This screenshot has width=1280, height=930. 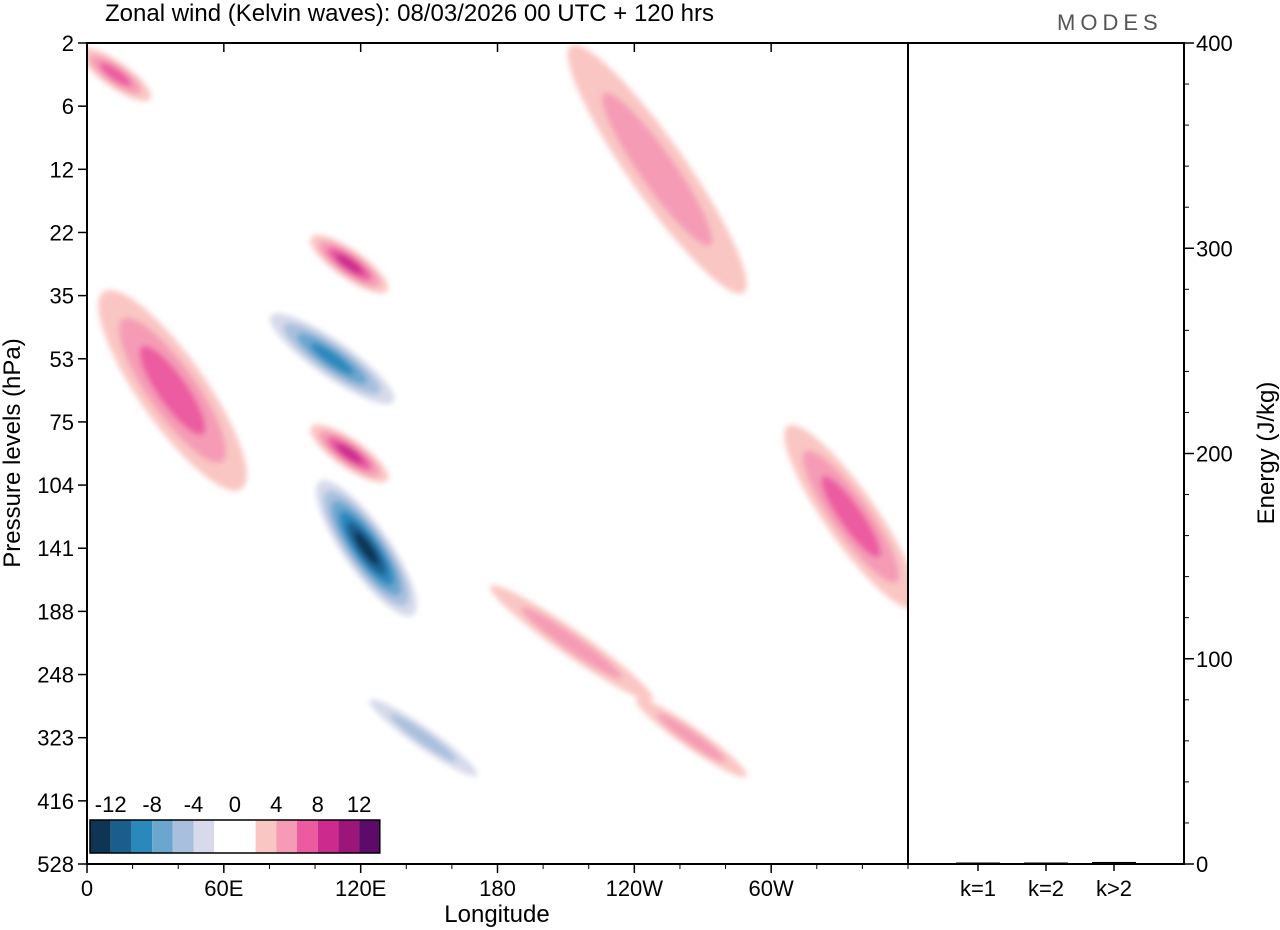 I want to click on energy-tick-label: 400, so click(x=1214, y=43).